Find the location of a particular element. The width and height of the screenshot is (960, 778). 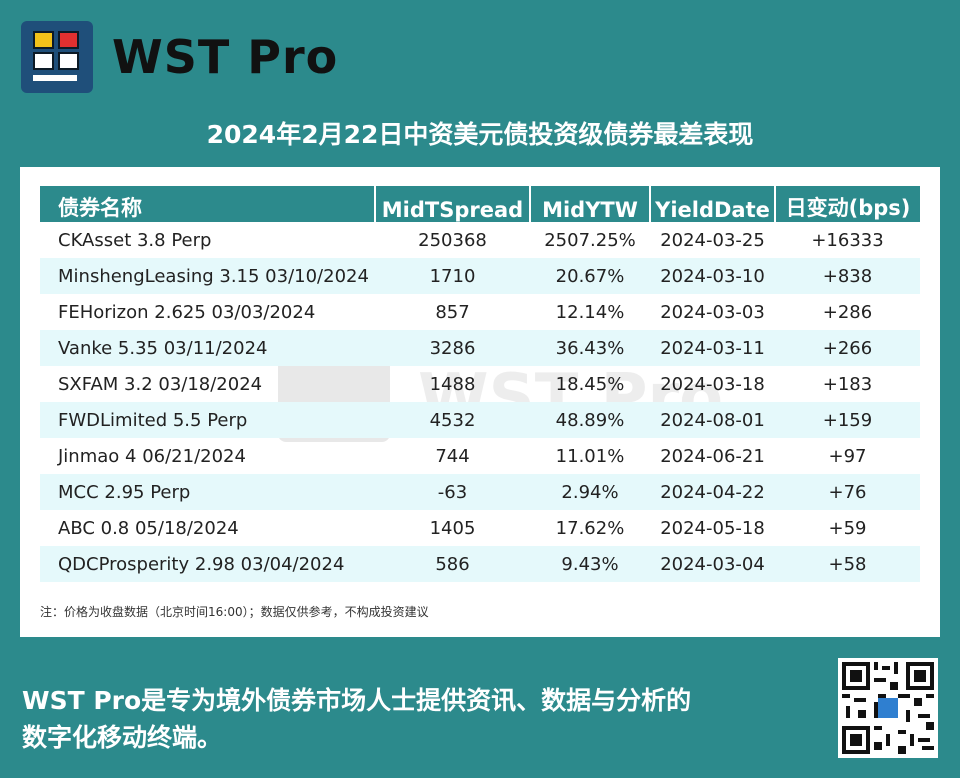

mid-ytw: 18.45% is located at coordinates (590, 384).